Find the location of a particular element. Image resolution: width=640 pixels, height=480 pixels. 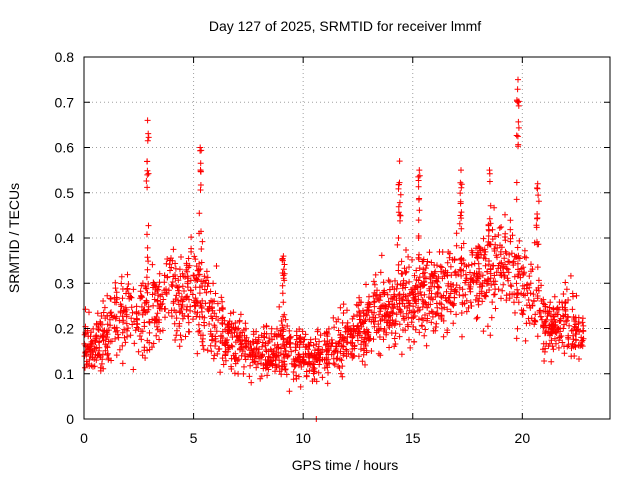

y-tick-label: 0.5 is located at coordinates (65, 193).